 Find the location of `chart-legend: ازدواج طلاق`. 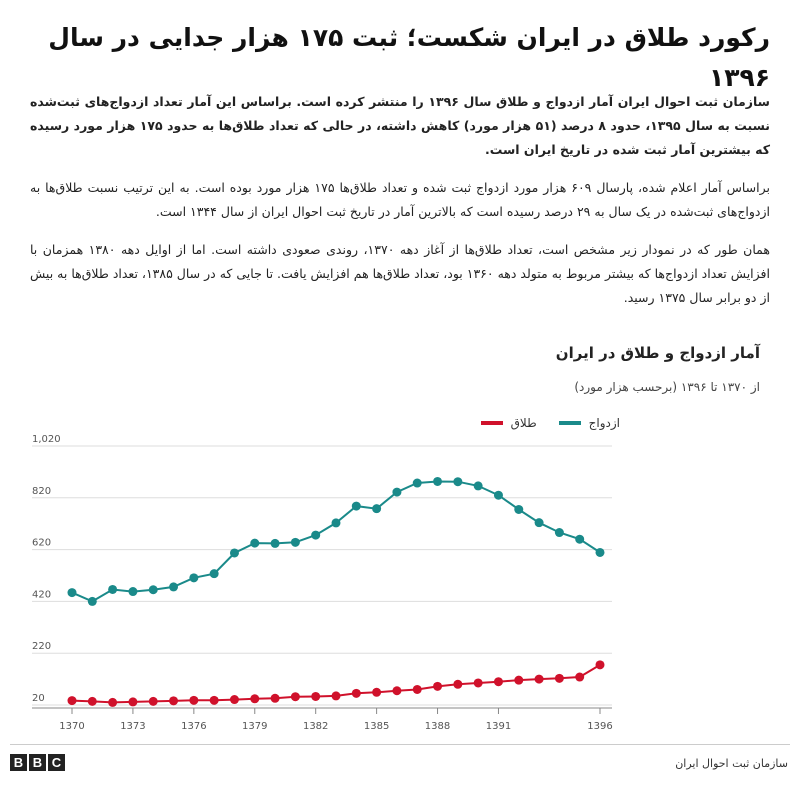

chart-legend: ازدواج طلاق is located at coordinates (550, 423).